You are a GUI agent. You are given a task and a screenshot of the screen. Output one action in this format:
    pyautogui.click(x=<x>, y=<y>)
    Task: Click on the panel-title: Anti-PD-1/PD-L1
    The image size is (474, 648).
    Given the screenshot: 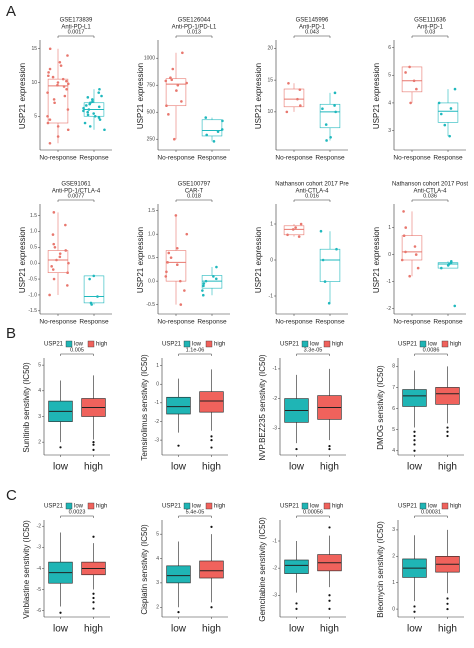 What is the action you would take?
    pyautogui.click(x=194, y=28)
    